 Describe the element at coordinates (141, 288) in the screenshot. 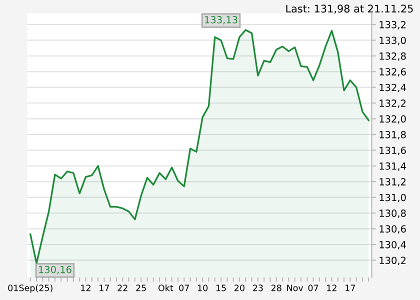

I see `x-tick-label: 25` at that location.